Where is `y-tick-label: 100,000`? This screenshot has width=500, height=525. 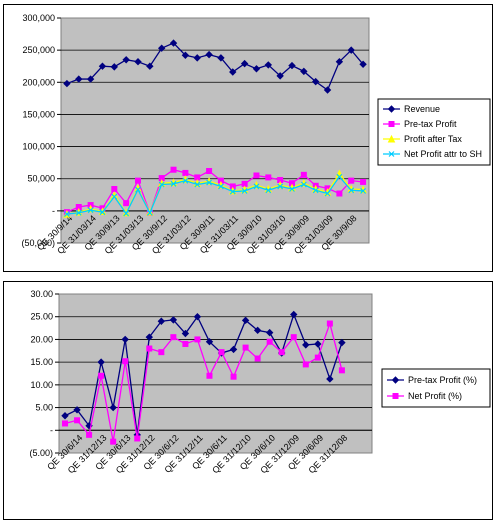 y-tick-label: 100,000 is located at coordinates (38, 147).